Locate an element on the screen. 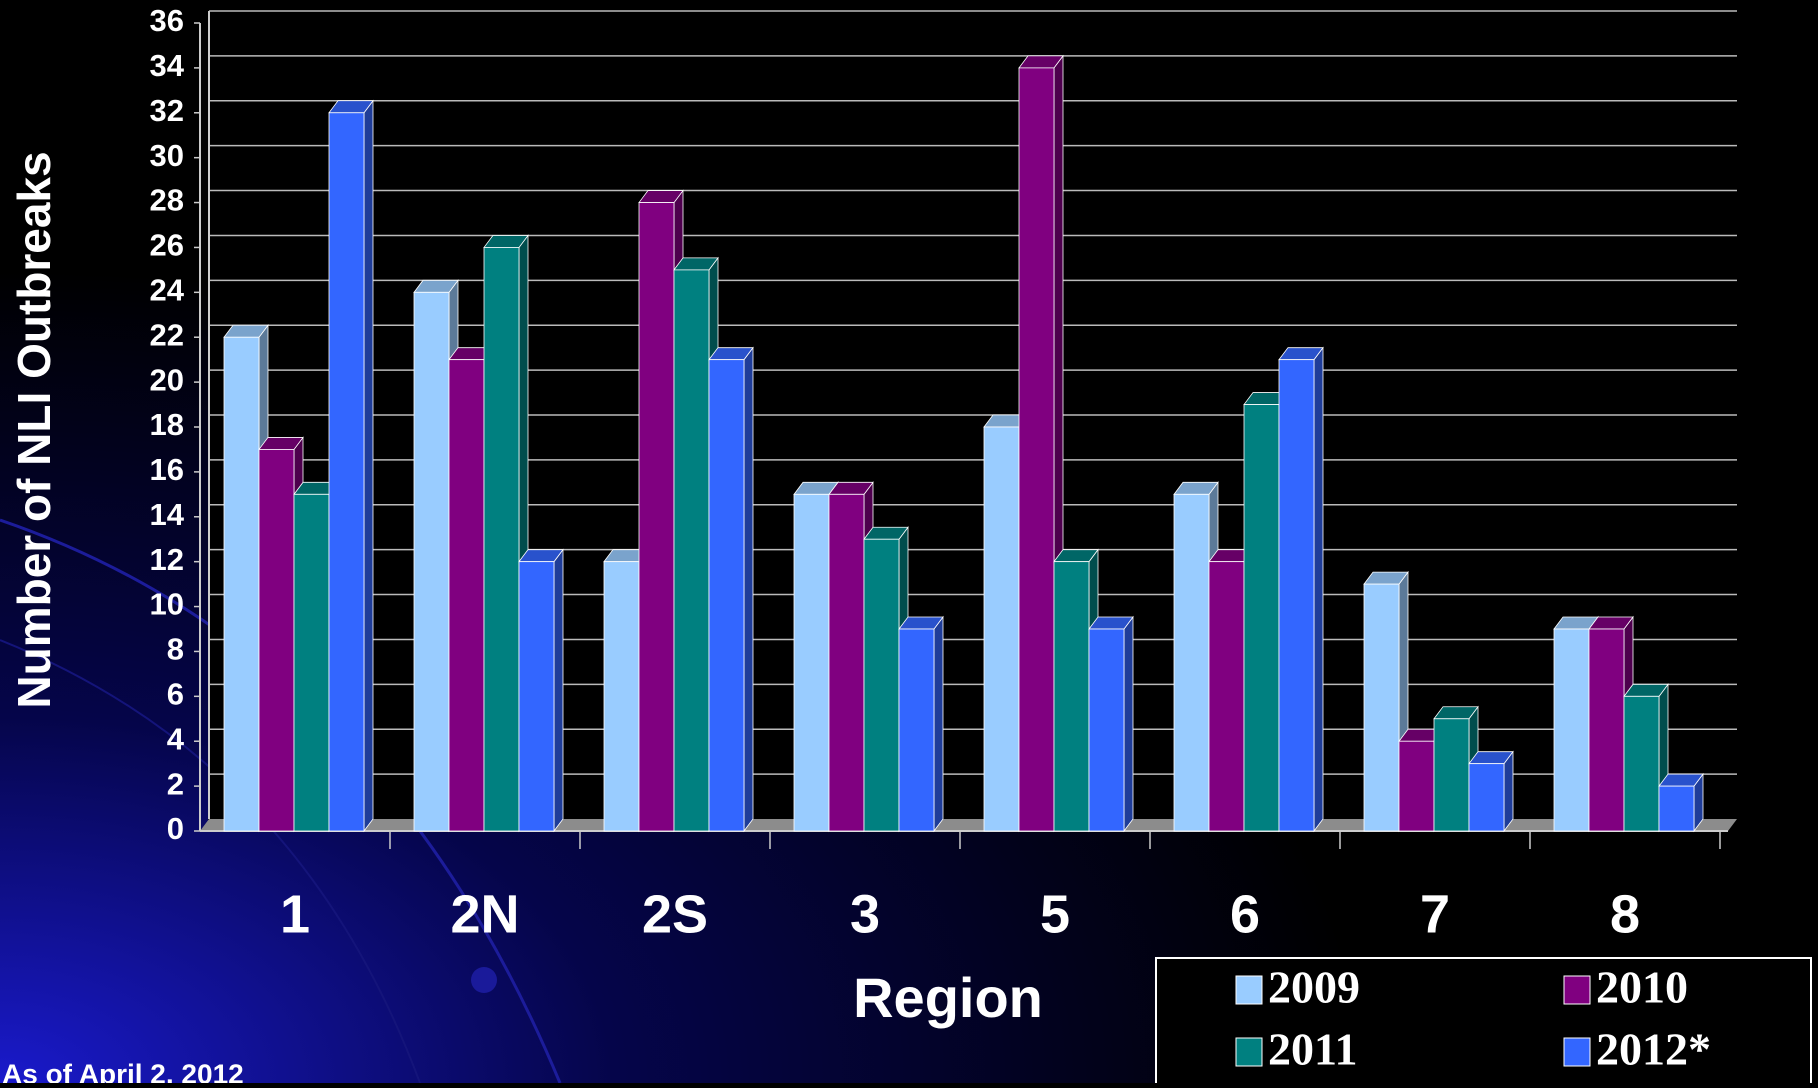 Image resolution: width=1818 pixels, height=1088 pixels. y-tick-label: 22 is located at coordinates (167, 334).